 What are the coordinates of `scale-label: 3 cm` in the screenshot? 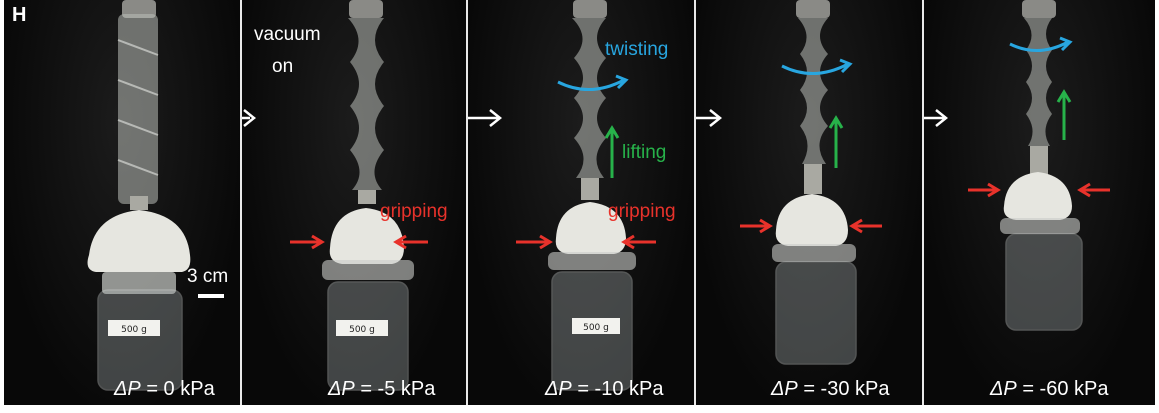 It's located at (208, 276).